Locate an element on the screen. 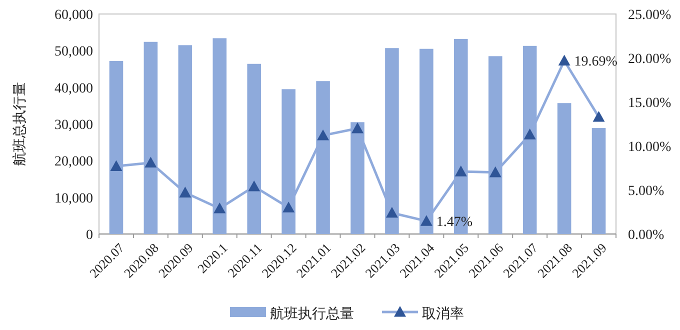 This screenshot has width=680, height=330. y-tick-label: 50,000 is located at coordinates (73, 52).